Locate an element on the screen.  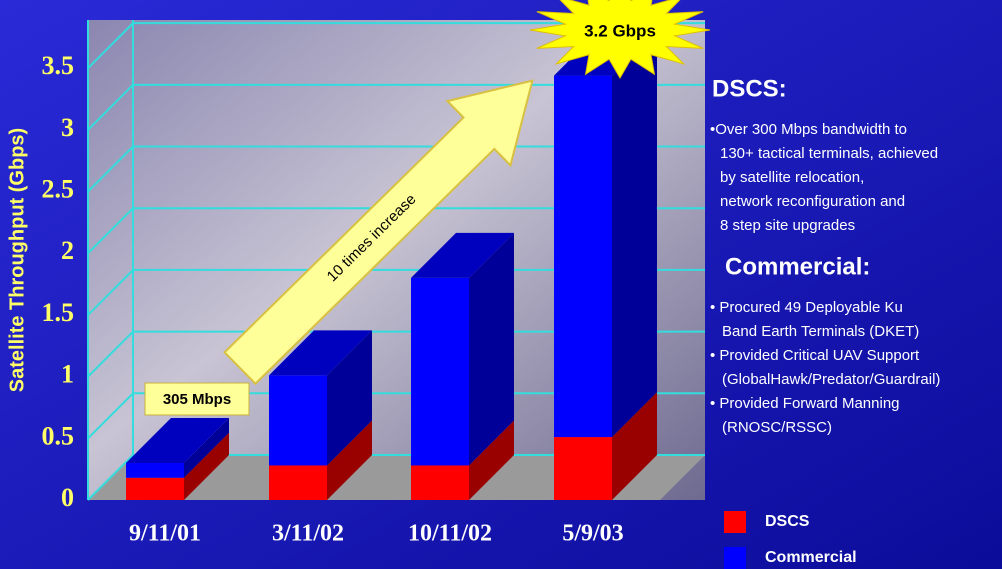
bullet-line: by satellite relocation, is located at coordinates (792, 177).